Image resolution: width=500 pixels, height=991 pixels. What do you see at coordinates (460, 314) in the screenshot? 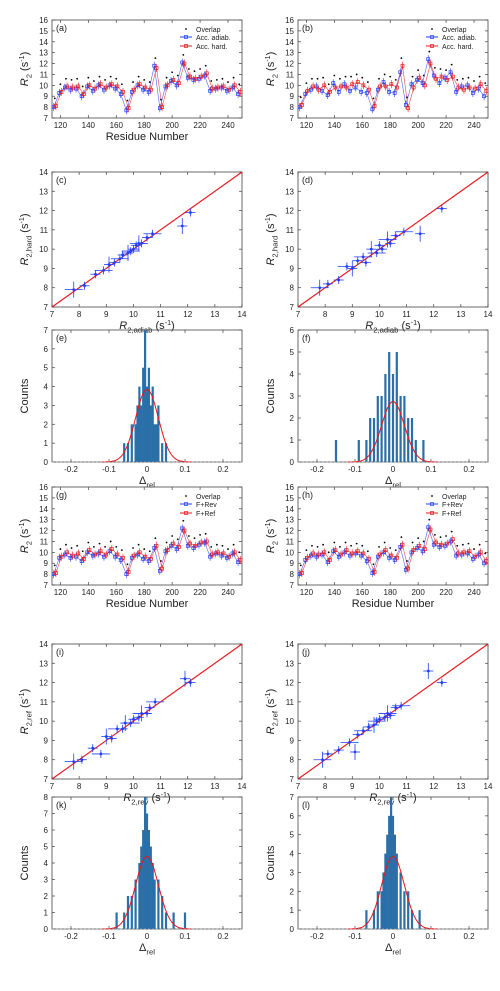
I see `x-tick-label: 13` at bounding box center [460, 314].